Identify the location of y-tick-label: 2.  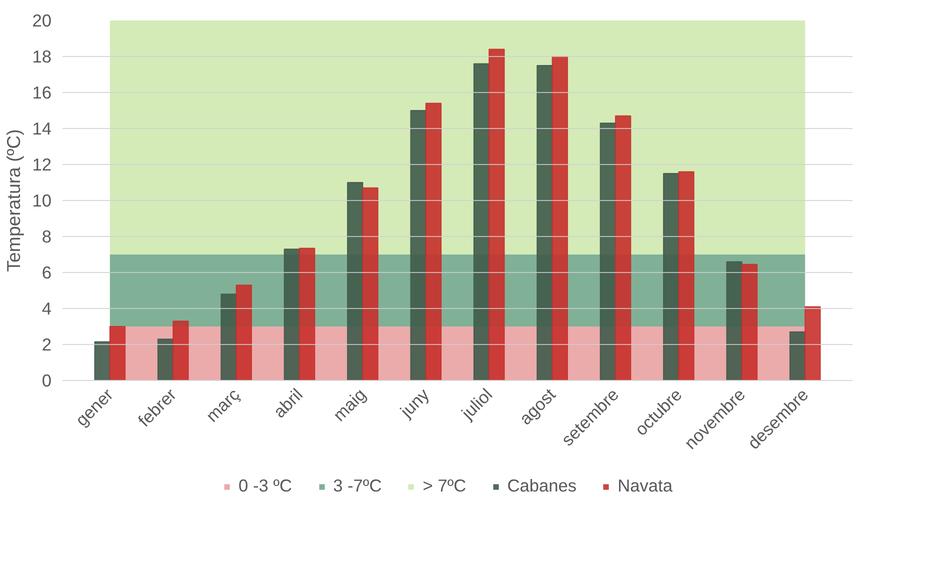
(47, 344).